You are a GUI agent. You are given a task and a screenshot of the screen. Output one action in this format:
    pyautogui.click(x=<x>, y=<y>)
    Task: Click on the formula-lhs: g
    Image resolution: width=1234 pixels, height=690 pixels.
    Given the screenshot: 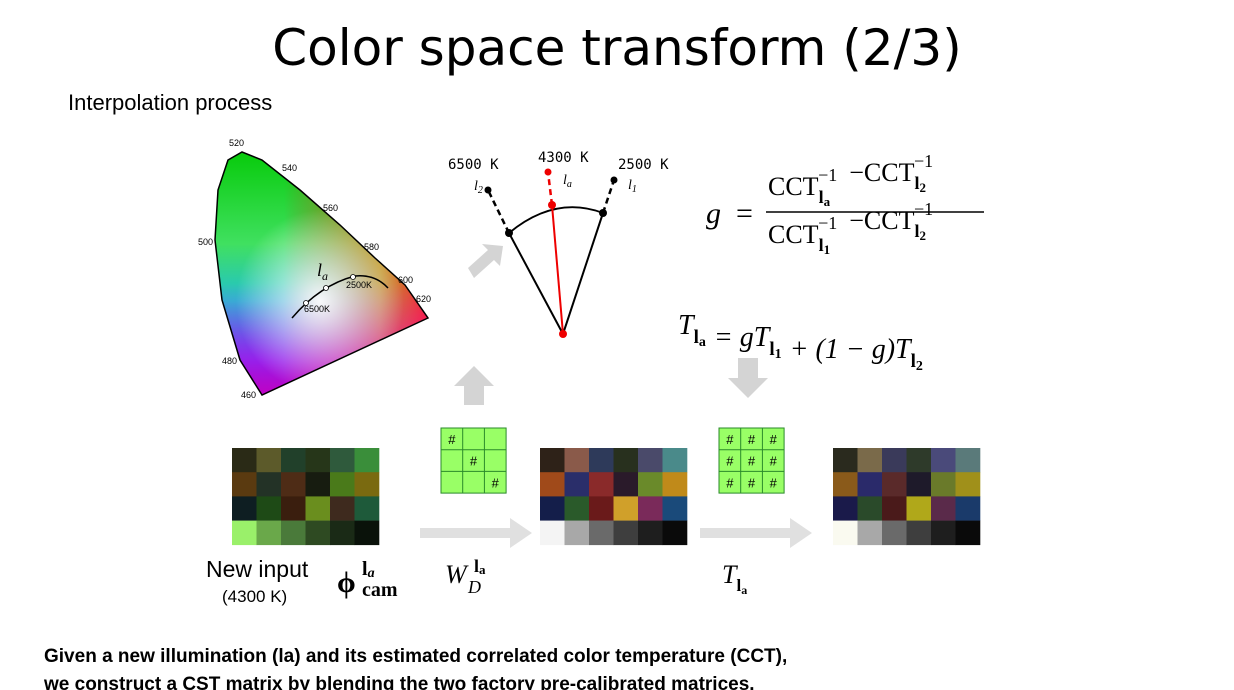 What is the action you would take?
    pyautogui.click(x=713, y=213)
    